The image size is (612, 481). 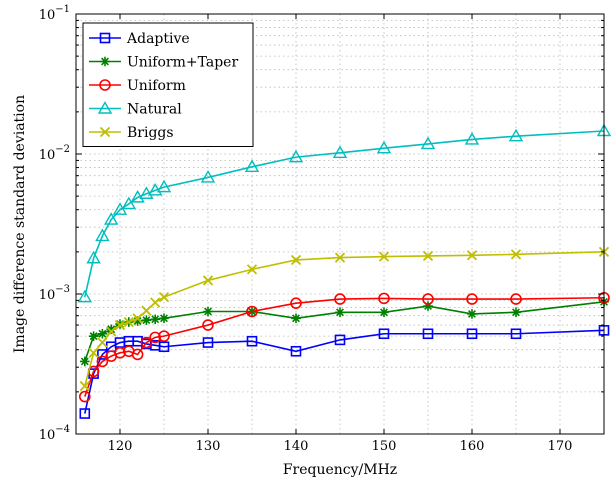 I want to click on legend-item-natural: Natural, so click(x=135, y=109).